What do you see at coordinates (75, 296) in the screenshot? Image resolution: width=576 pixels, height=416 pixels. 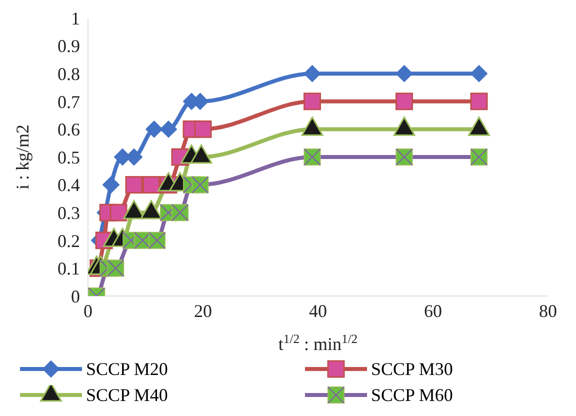 I see `y-tick-label: 0` at bounding box center [75, 296].